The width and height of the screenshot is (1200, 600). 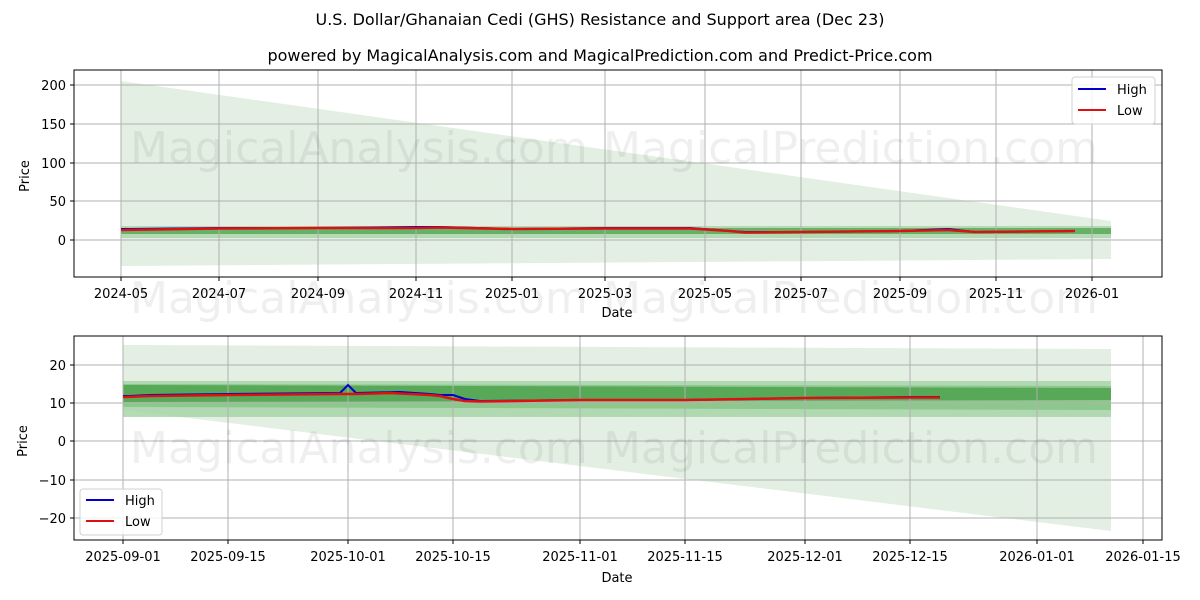 What do you see at coordinates (1132, 90) in the screenshot?
I see `legend-high-label: High` at bounding box center [1132, 90].